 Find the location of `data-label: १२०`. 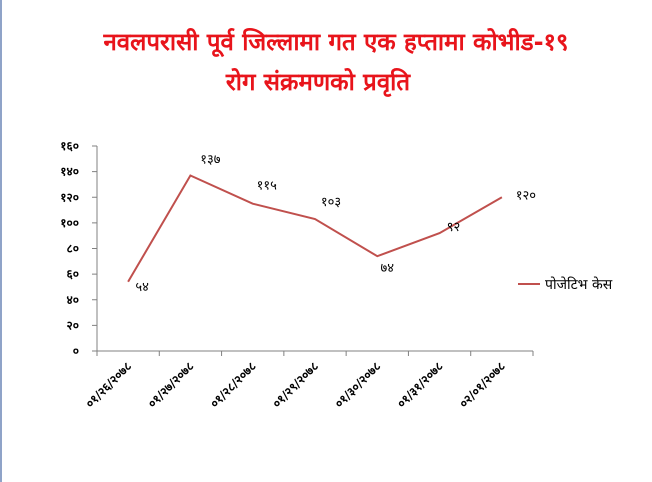

data-label: १२० is located at coordinates (526, 195).